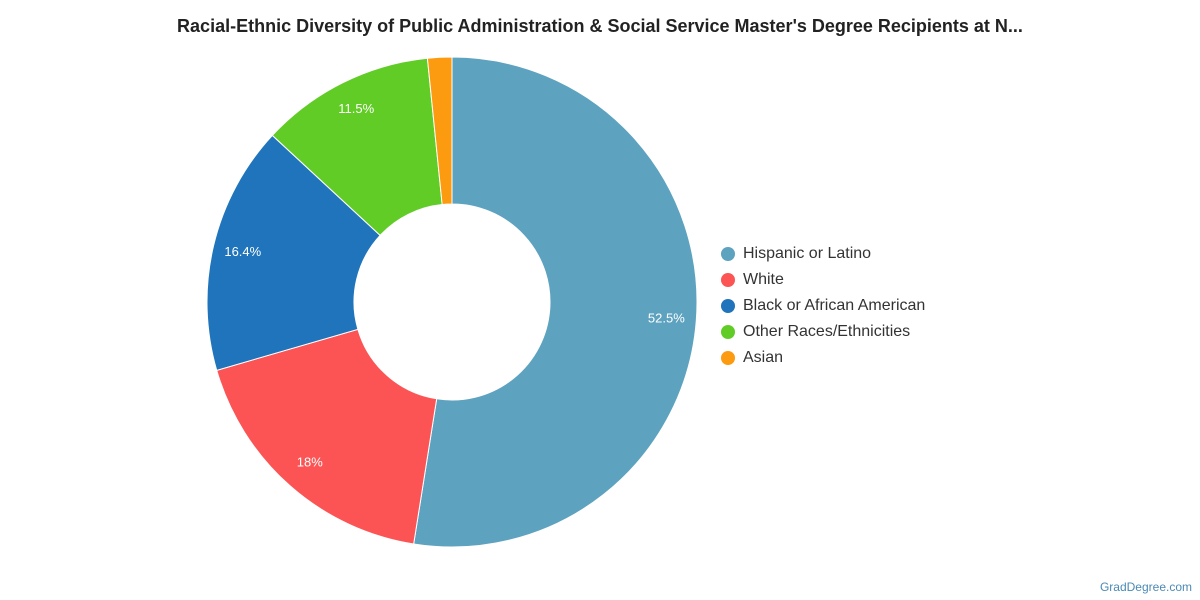  I want to click on site-credit: GradDegree.com, so click(1145, 587).